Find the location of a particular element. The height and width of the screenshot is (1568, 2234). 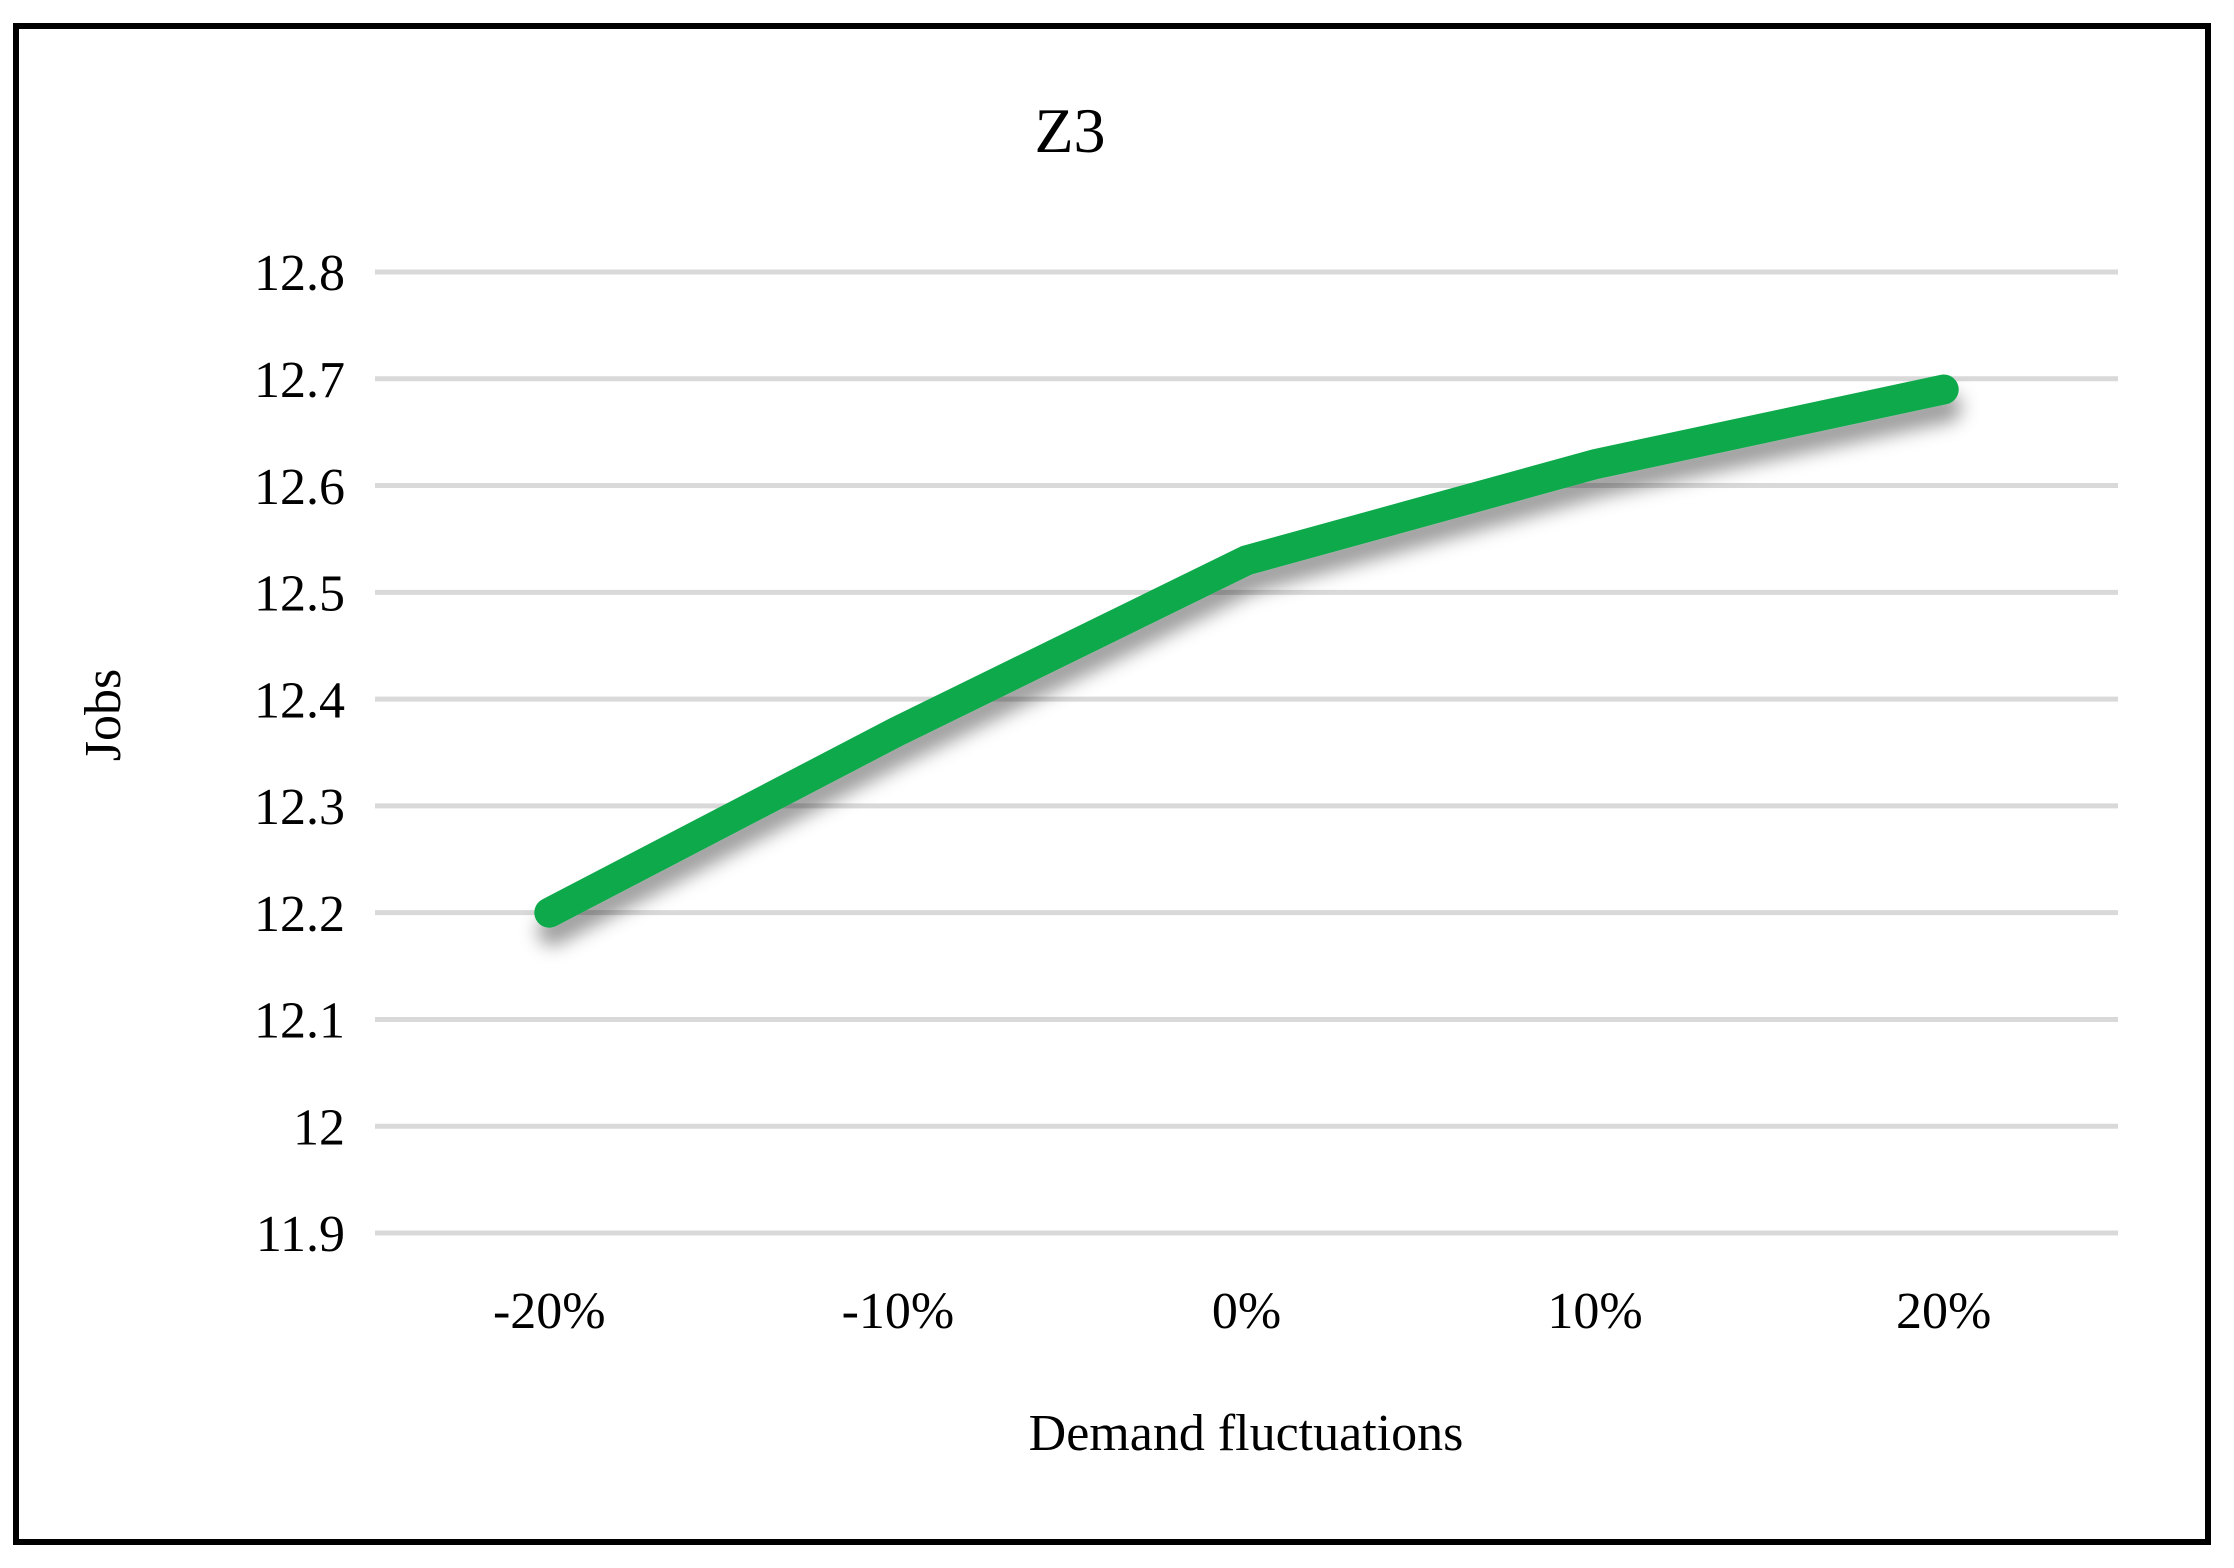

y-tick-label: 12.7 is located at coordinates (299, 380).